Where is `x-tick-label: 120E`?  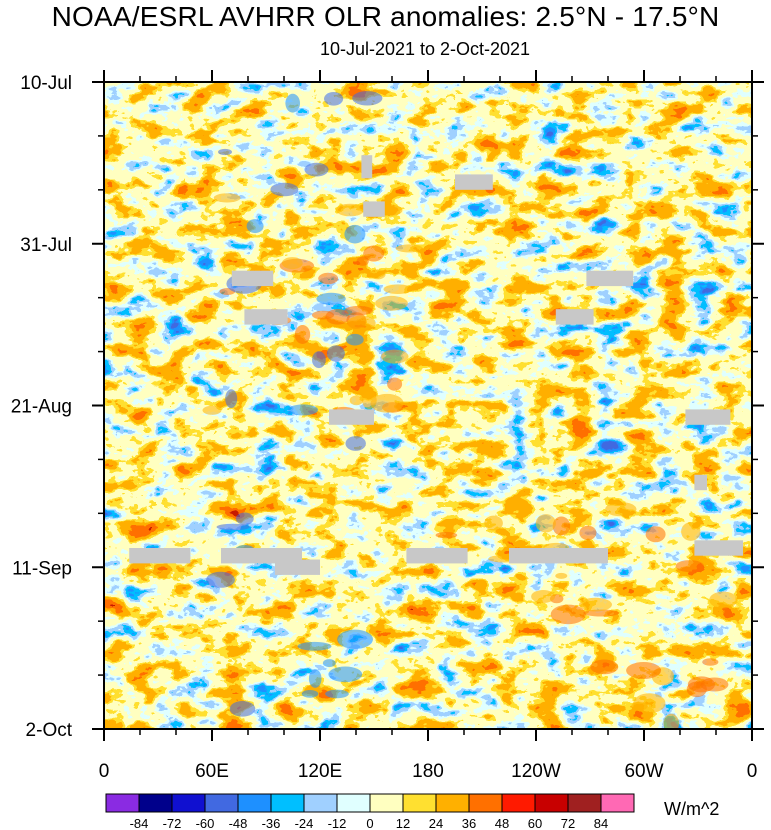 x-tick-label: 120E is located at coordinates (320, 771).